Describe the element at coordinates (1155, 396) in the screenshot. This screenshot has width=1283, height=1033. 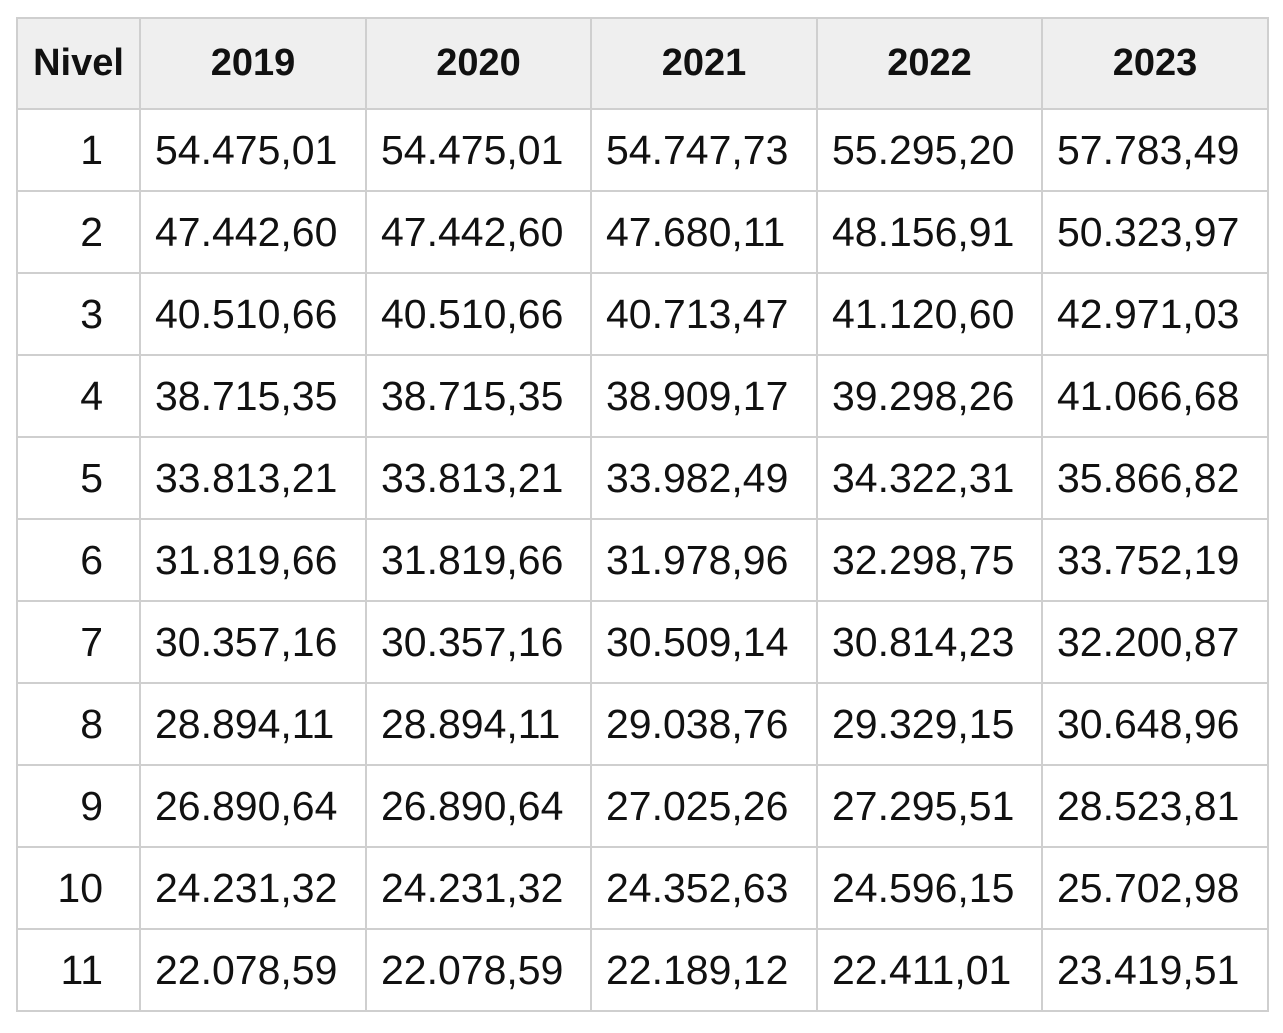
I see `value-cell: 41.066,68` at that location.